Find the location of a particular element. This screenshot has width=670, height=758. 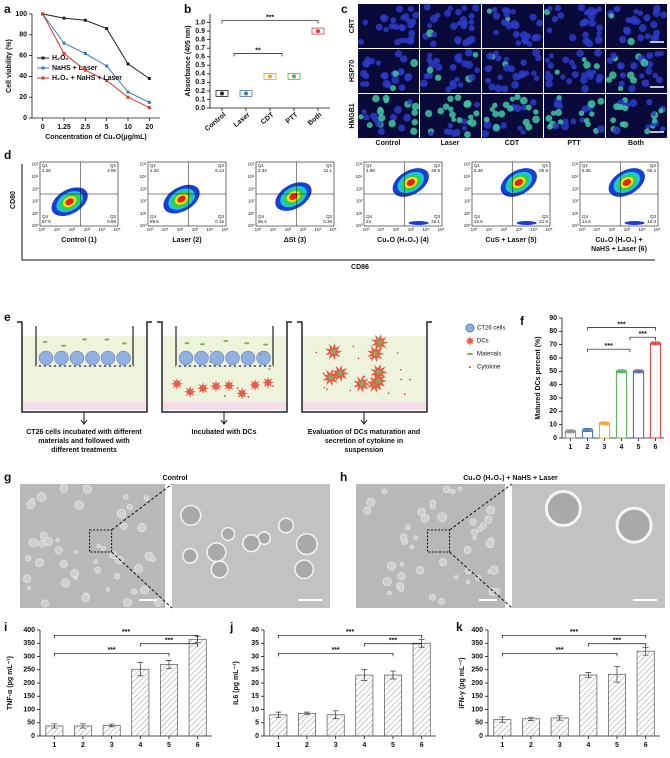

panel-letter: i is located at coordinates (5, 627).